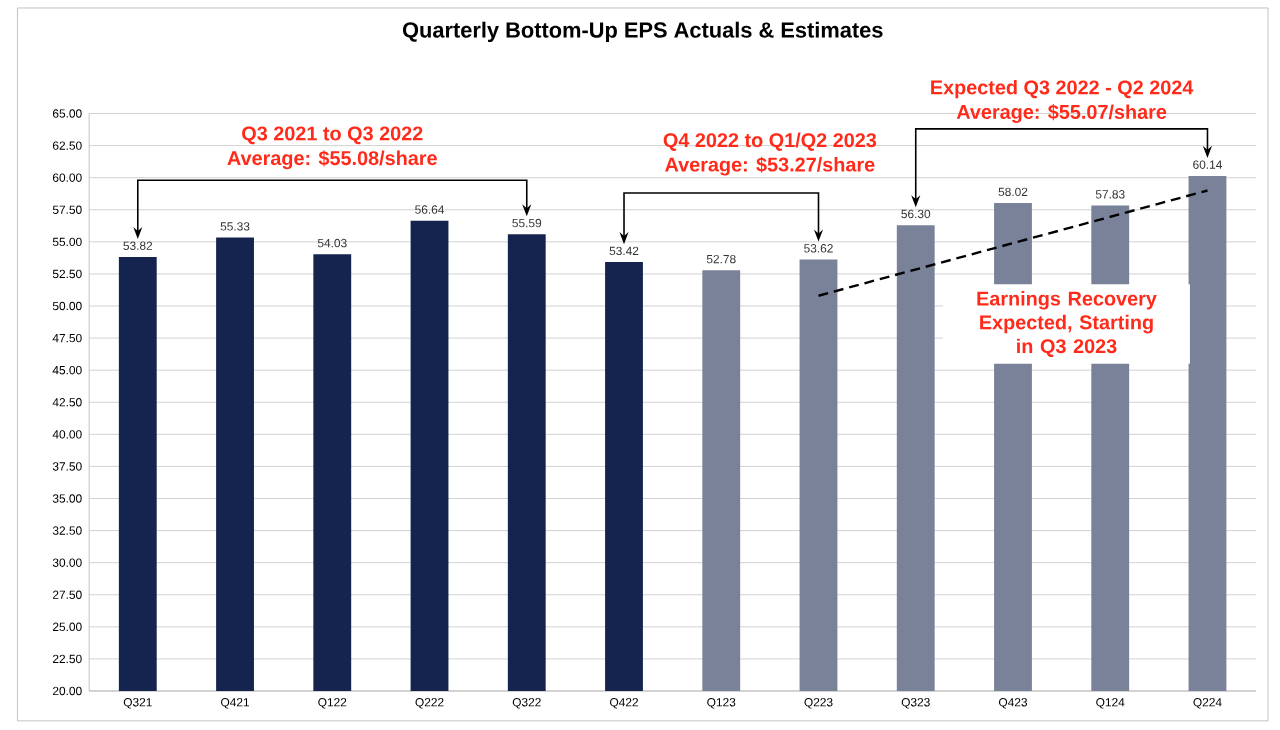 The image size is (1280, 730). What do you see at coordinates (1067, 323) in the screenshot?
I see `annotation: Earnings Recovery Expected, Starting in Q3 2023` at bounding box center [1067, 323].